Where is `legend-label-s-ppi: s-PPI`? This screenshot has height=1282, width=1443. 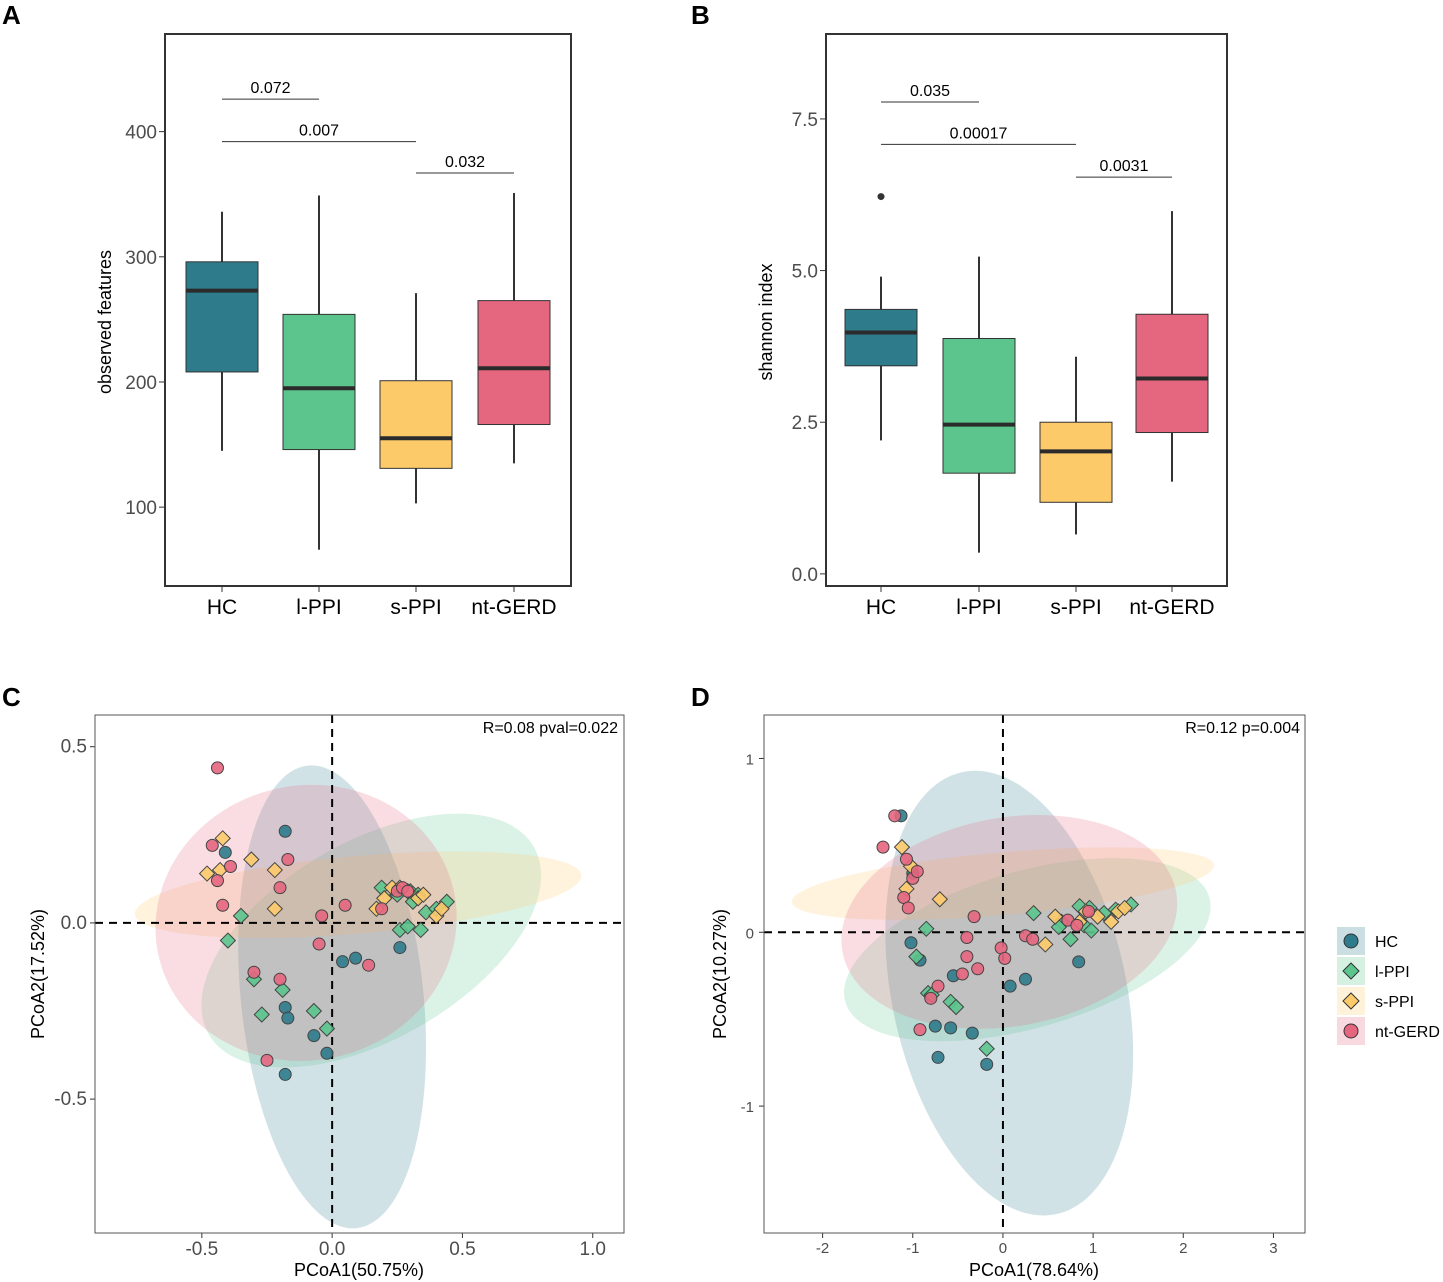
legend-label-s-ppi: s-PPI is located at coordinates (1394, 1002).